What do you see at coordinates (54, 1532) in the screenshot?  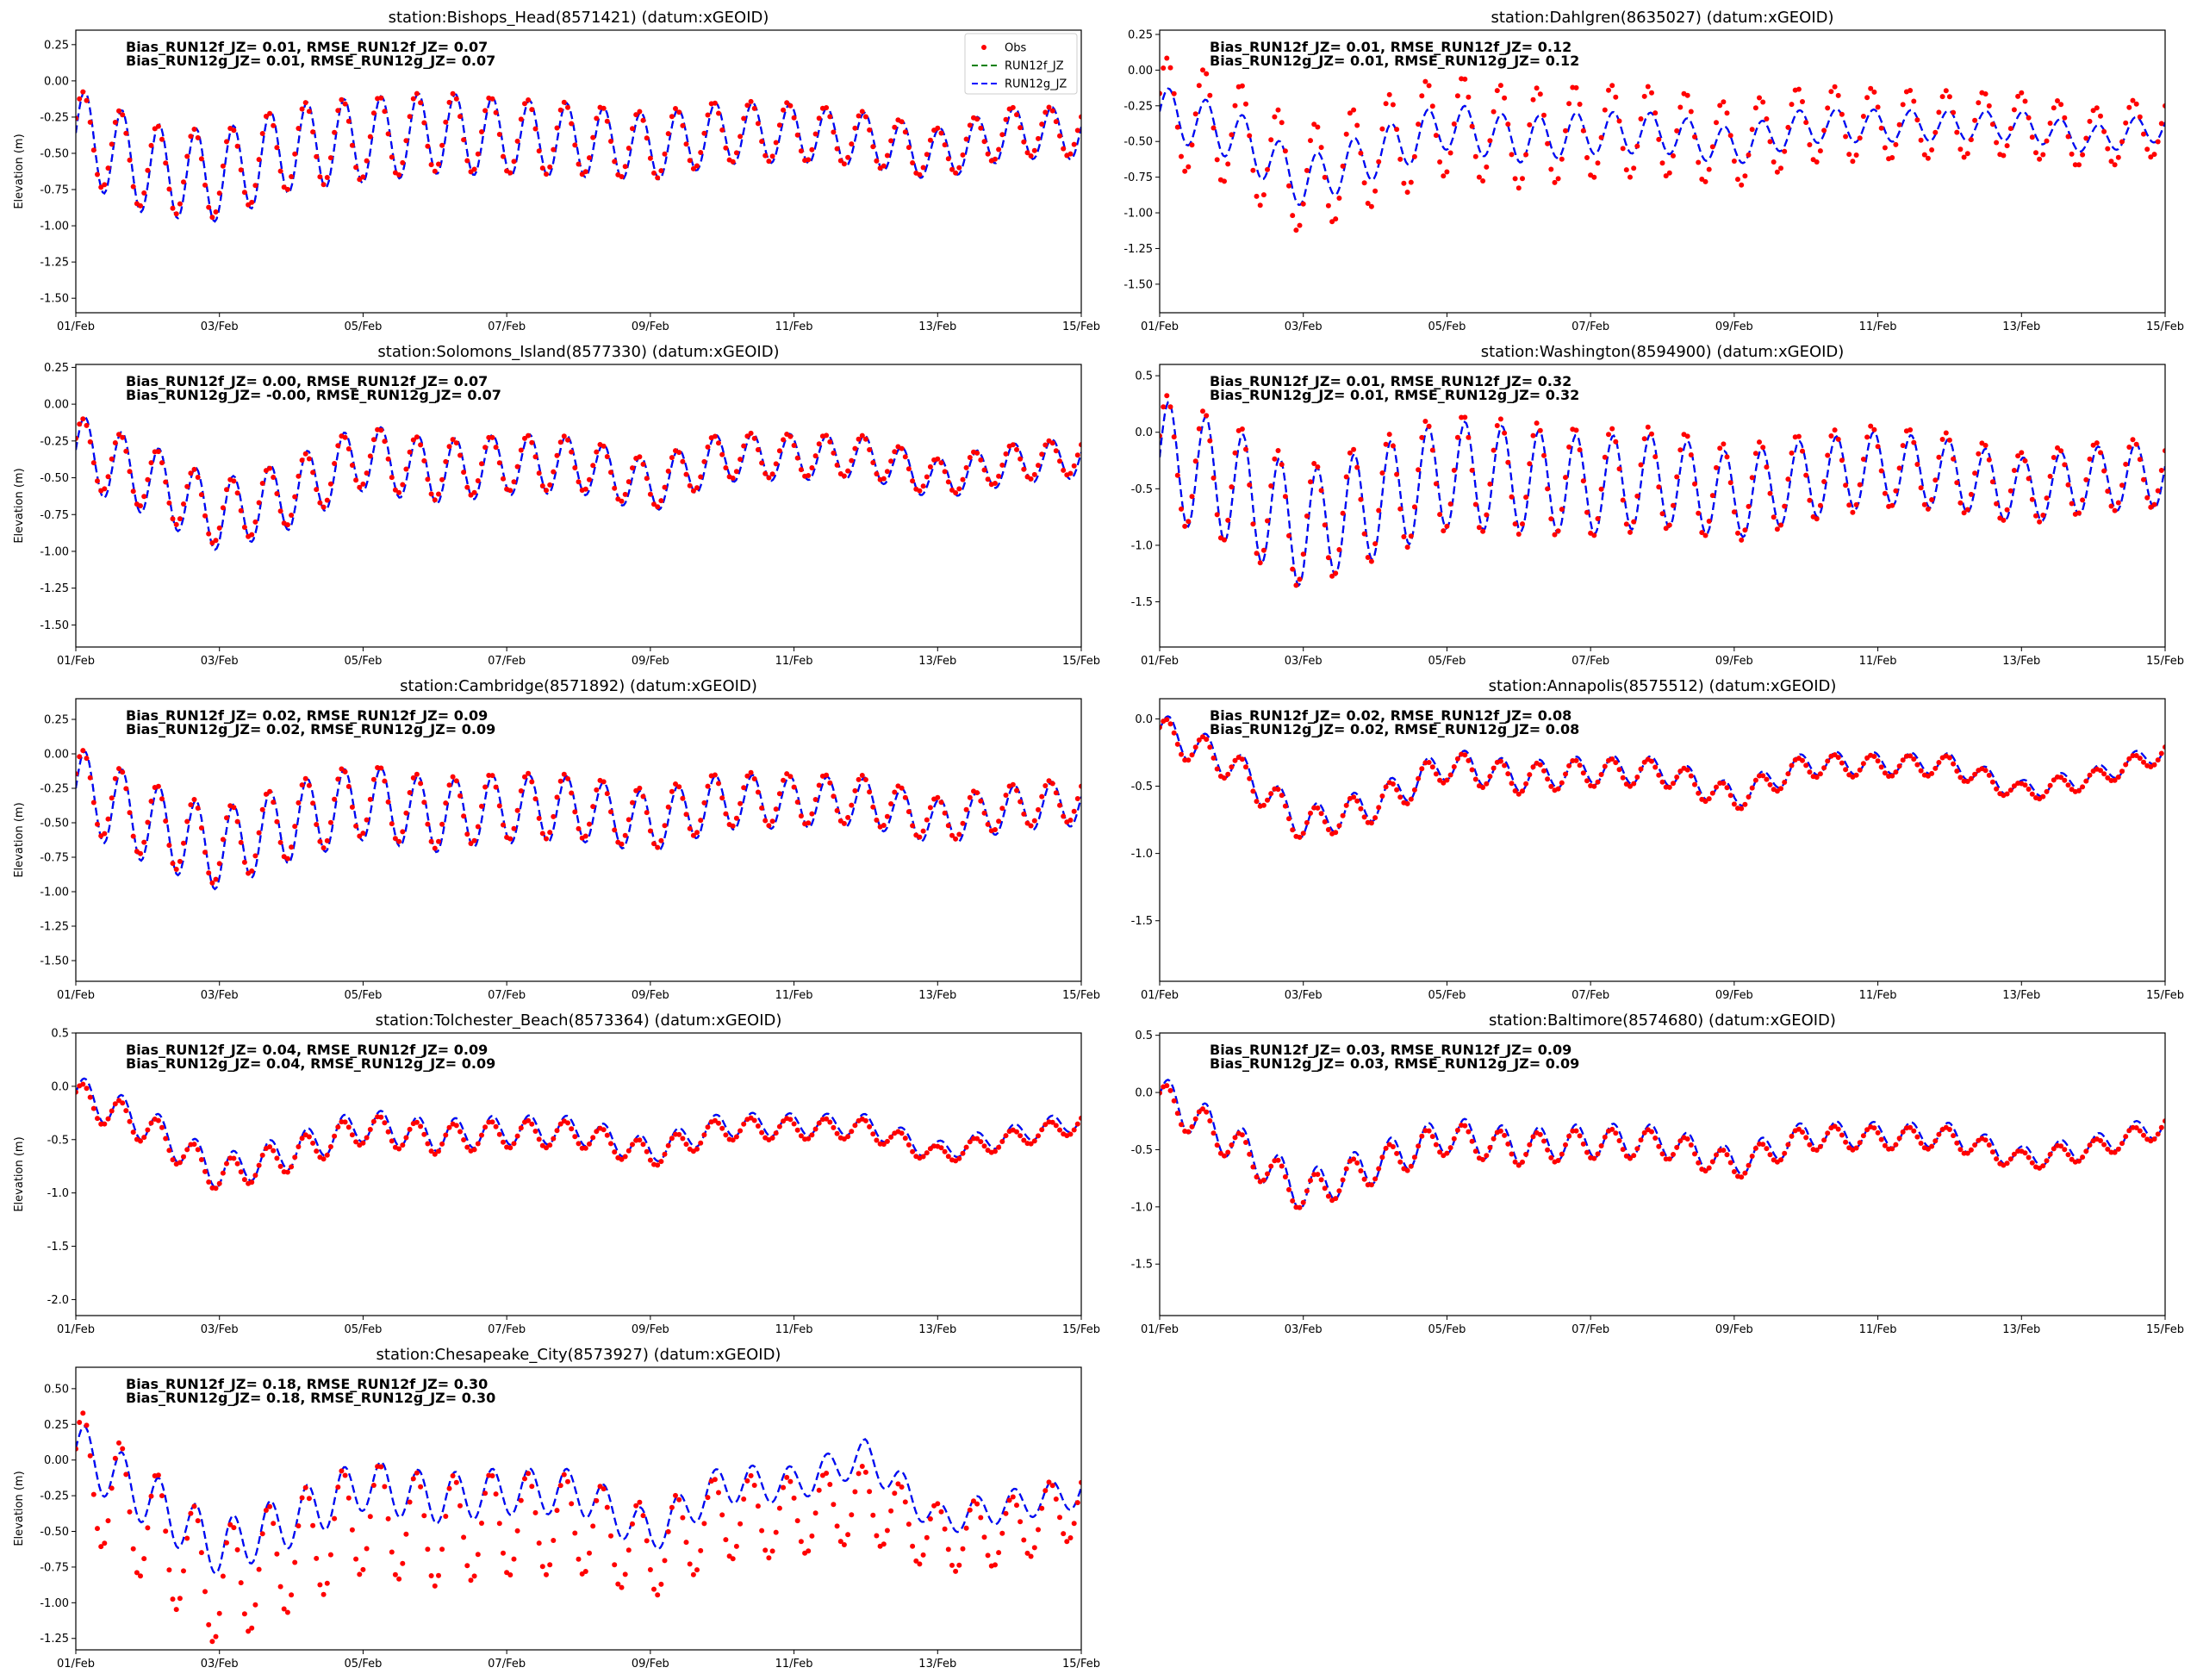 I see `y-tick-label: -0.50` at bounding box center [54, 1532].